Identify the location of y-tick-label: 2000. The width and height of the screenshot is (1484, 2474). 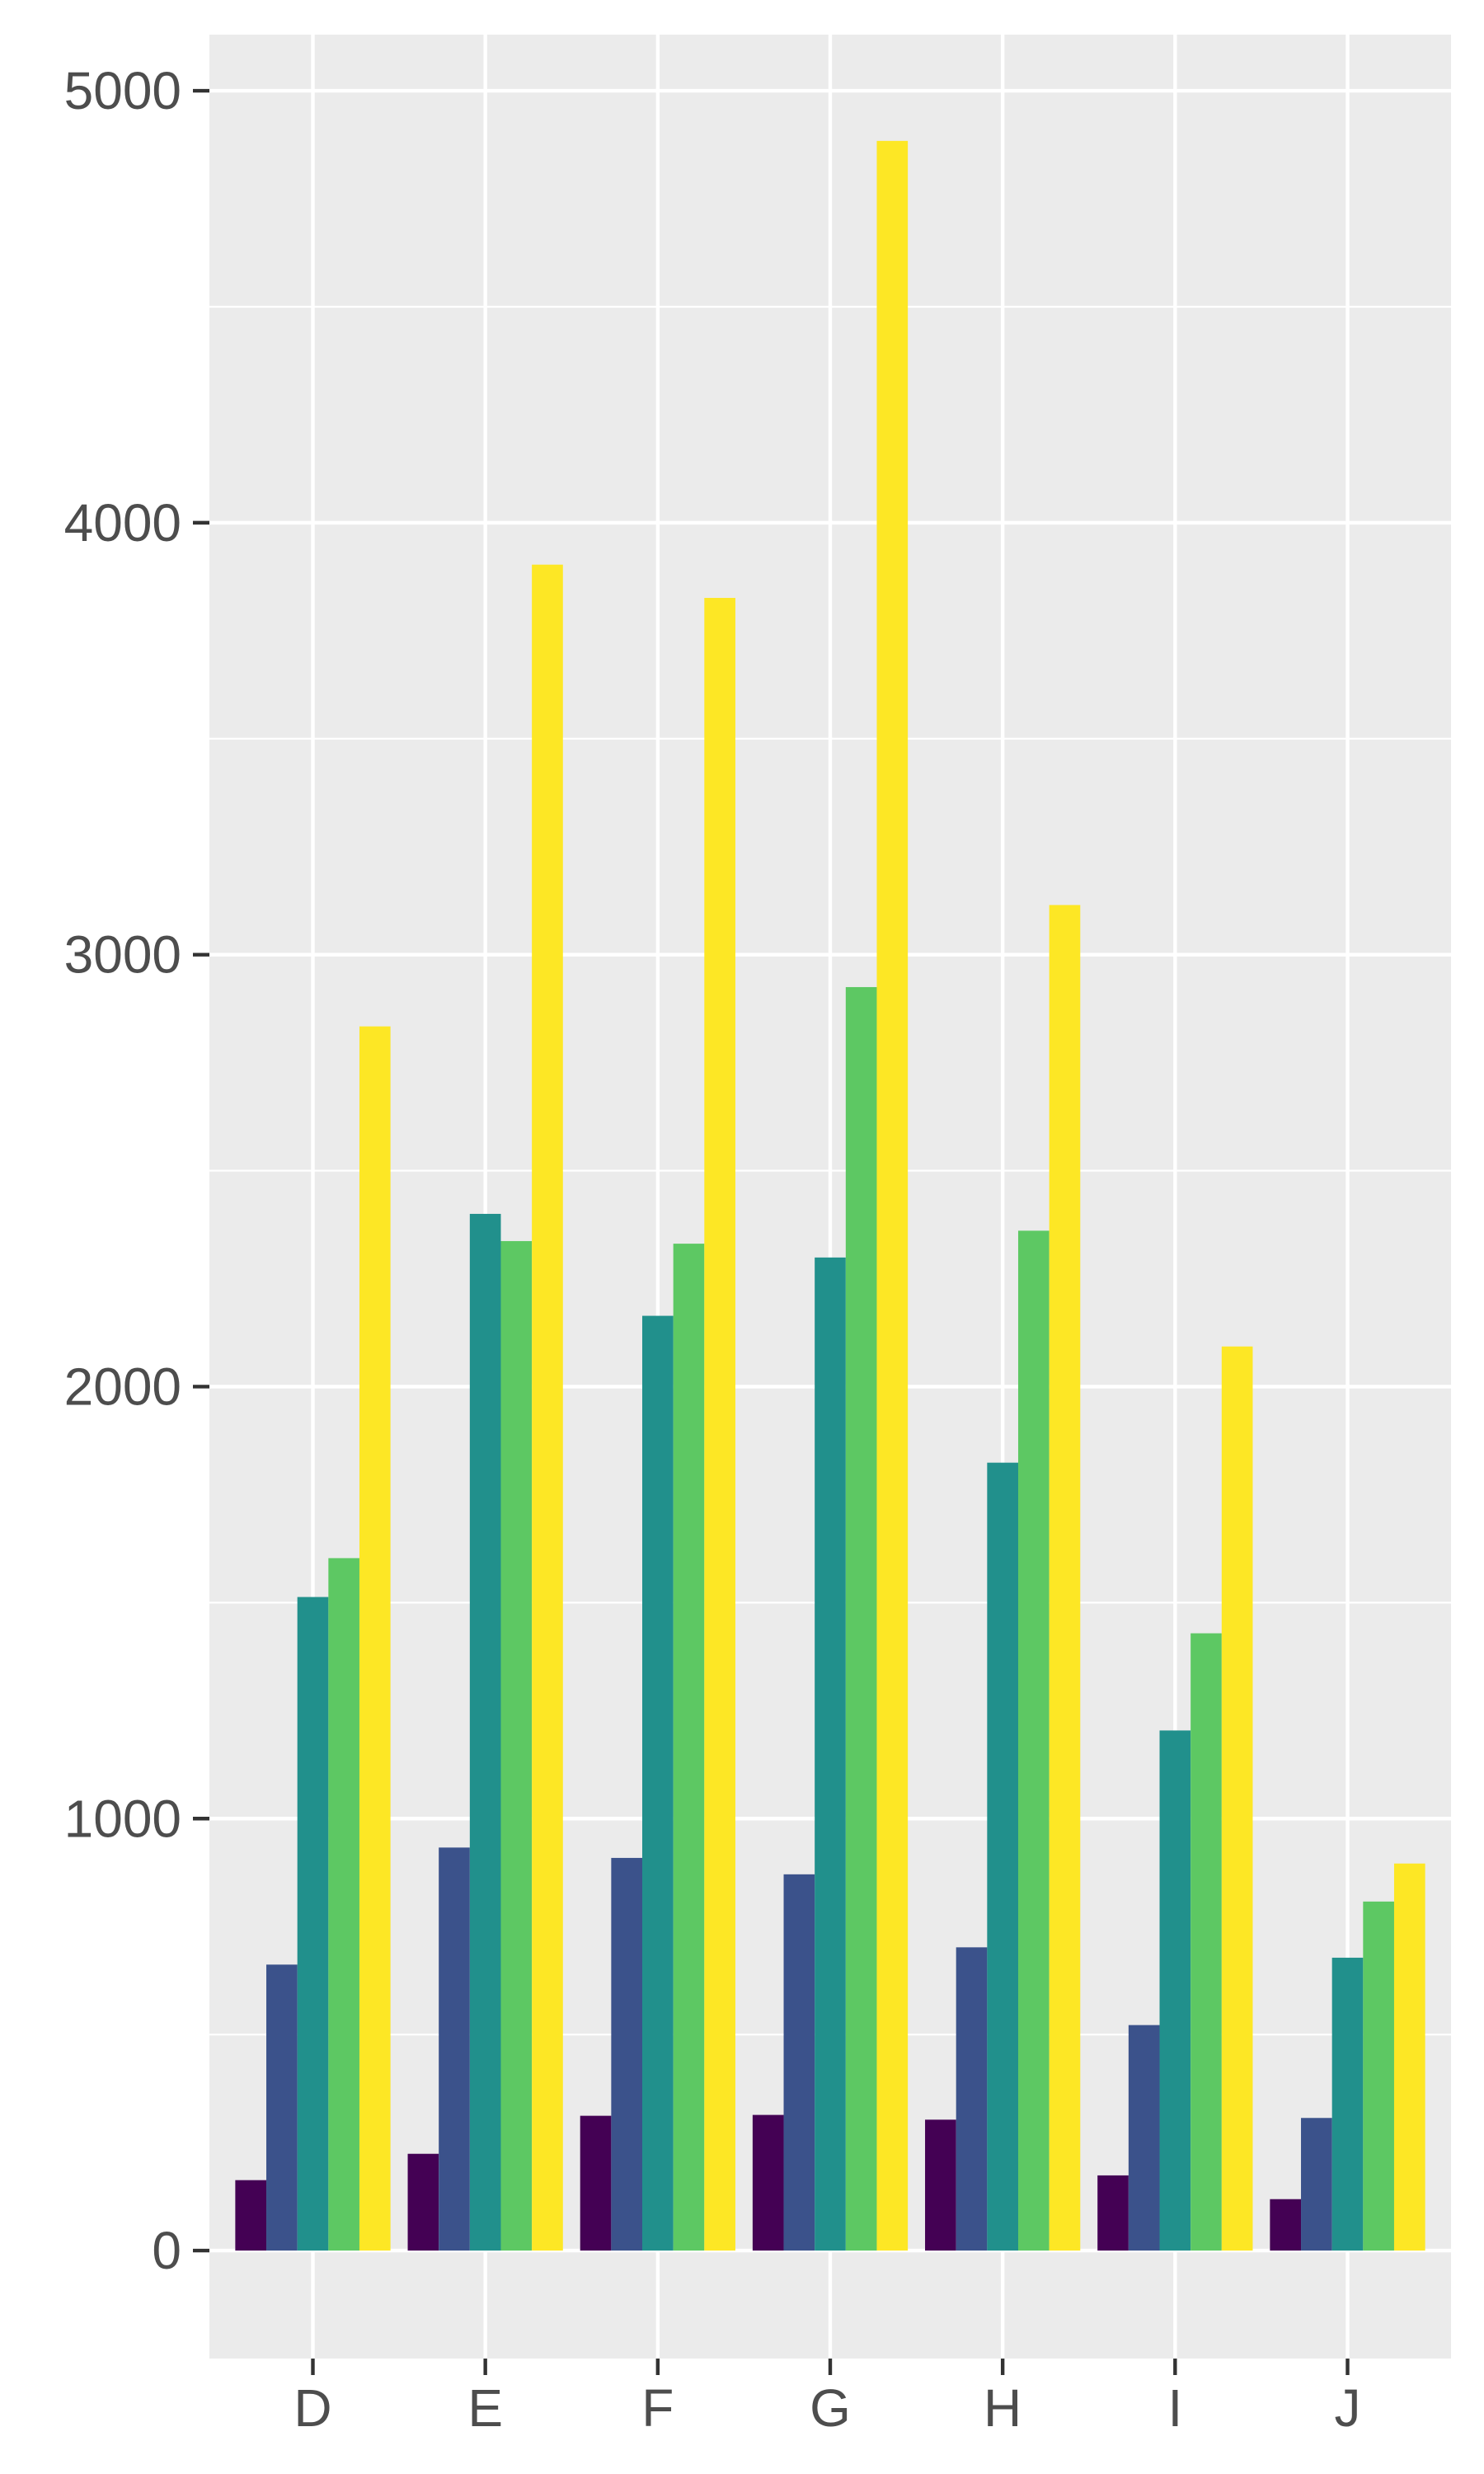
(122, 1386).